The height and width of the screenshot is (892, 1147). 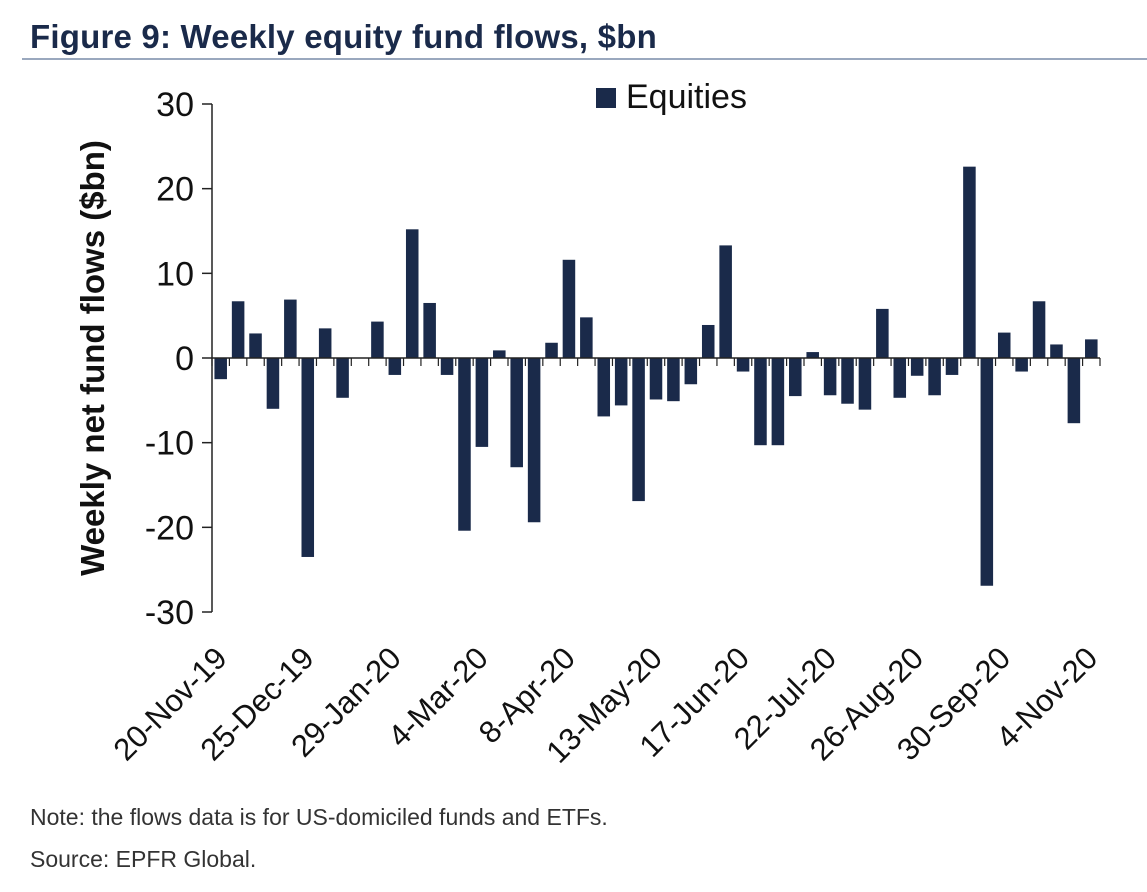 I want to click on title-divider, so click(x=584, y=59).